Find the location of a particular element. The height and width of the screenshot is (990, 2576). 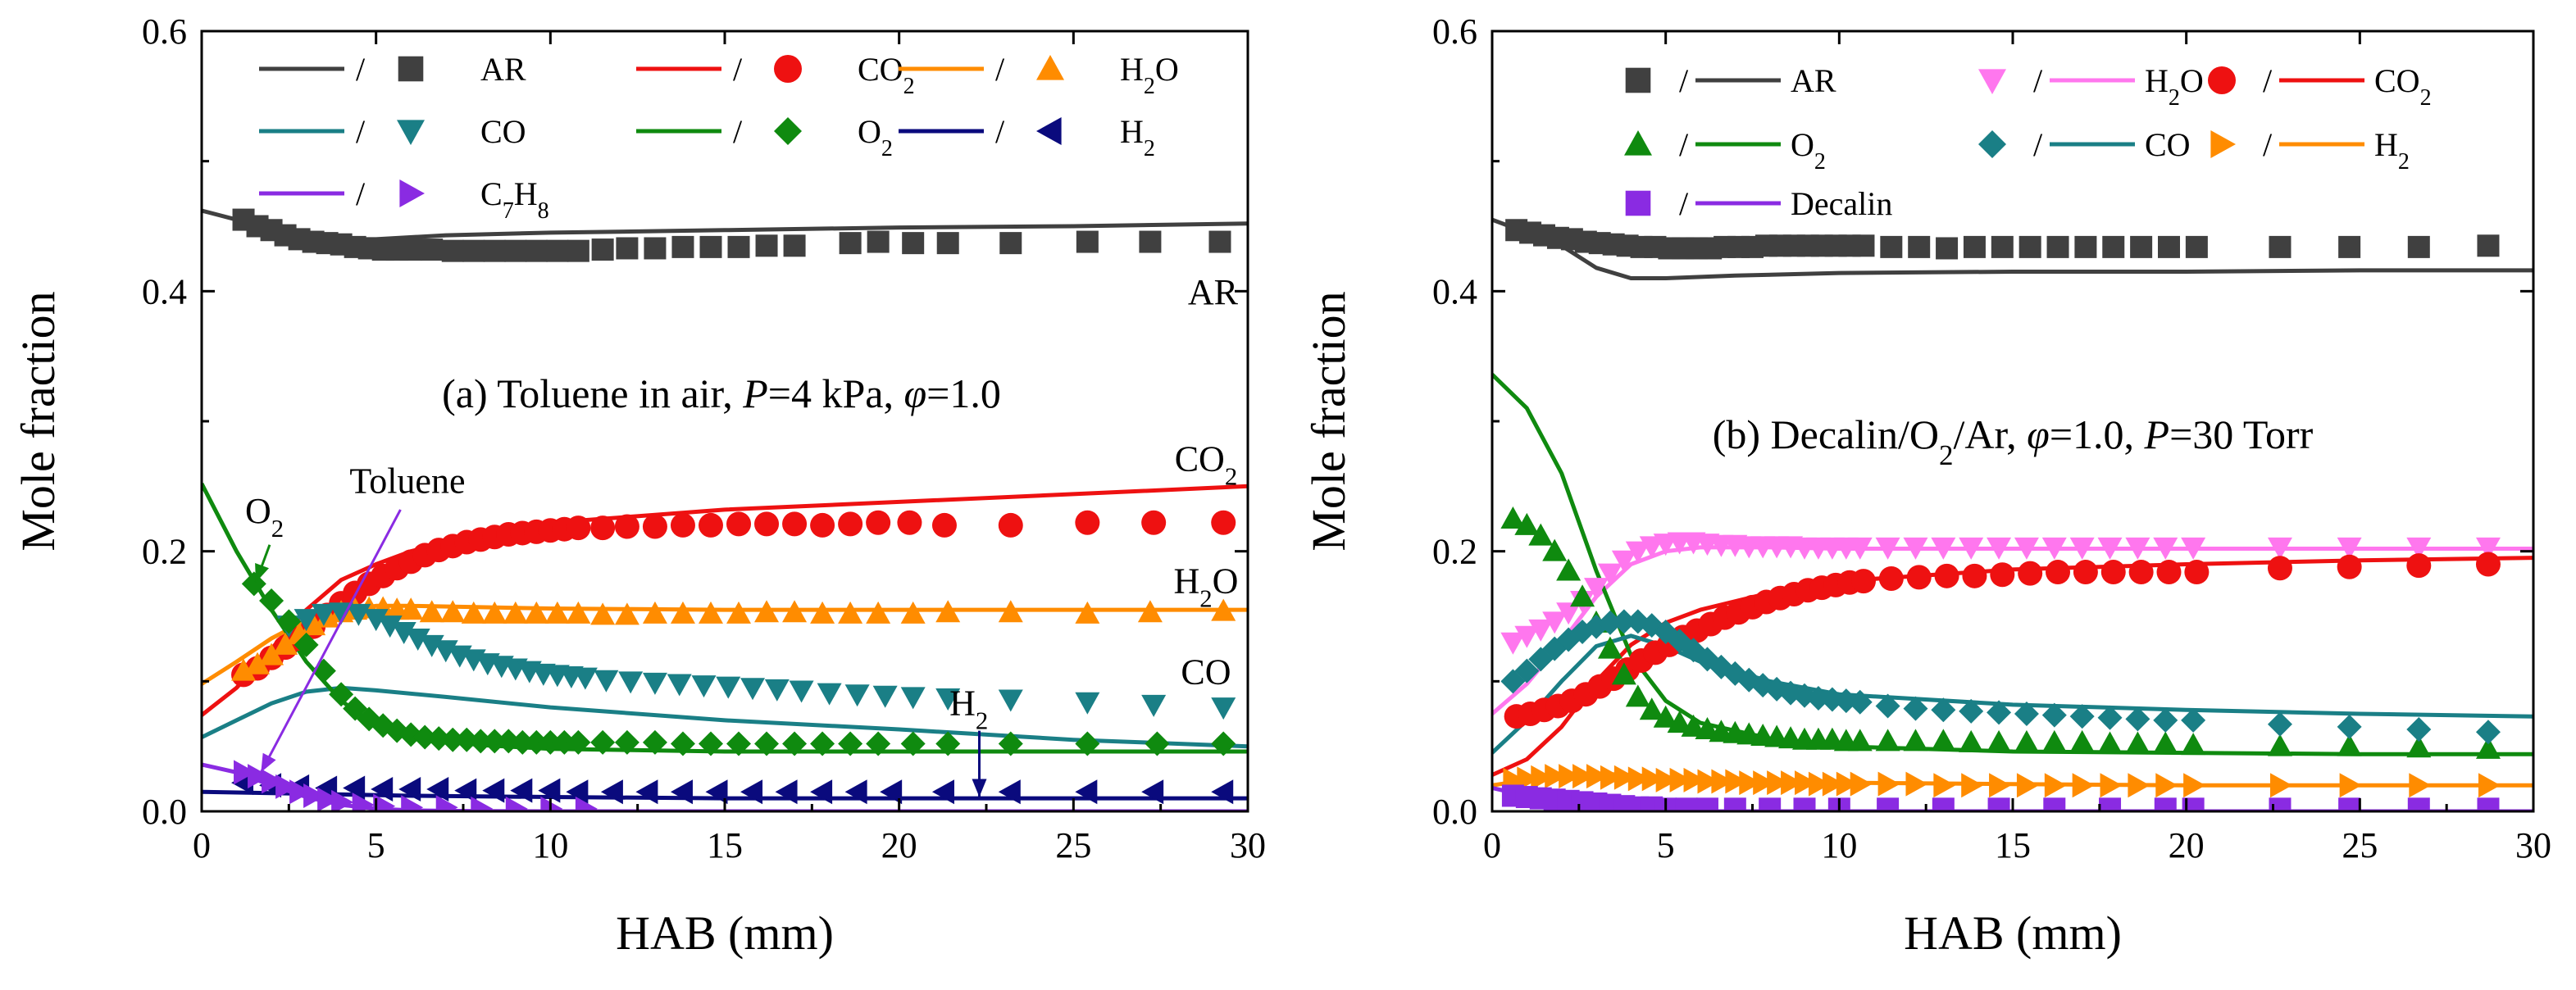

legend-marker-H2 is located at coordinates (2223, 144).